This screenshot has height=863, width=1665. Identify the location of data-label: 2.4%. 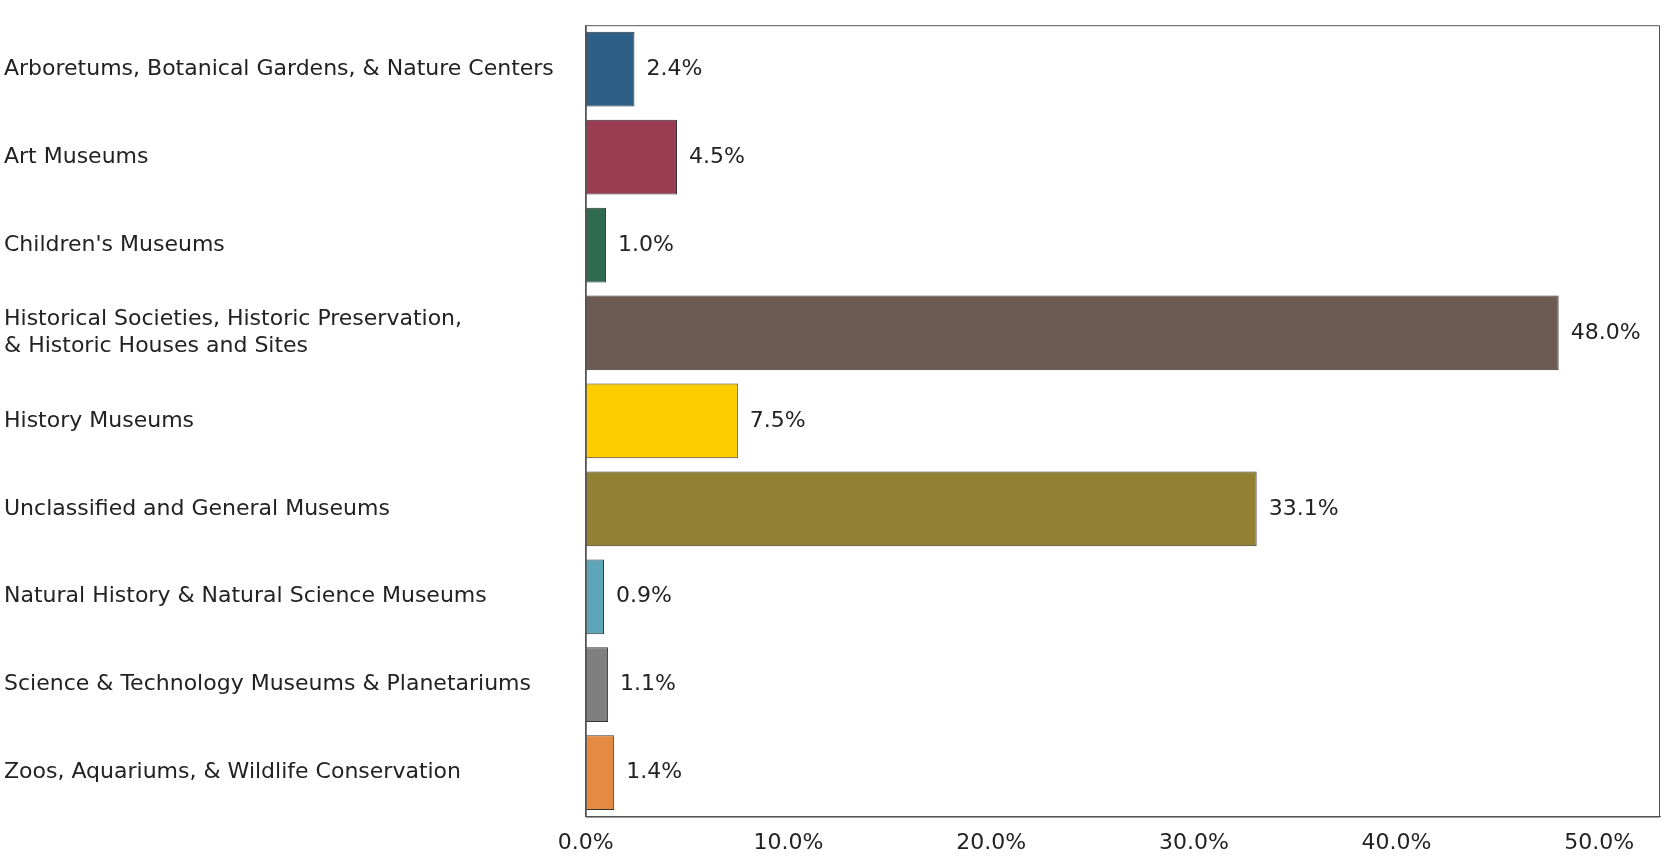
(674, 67).